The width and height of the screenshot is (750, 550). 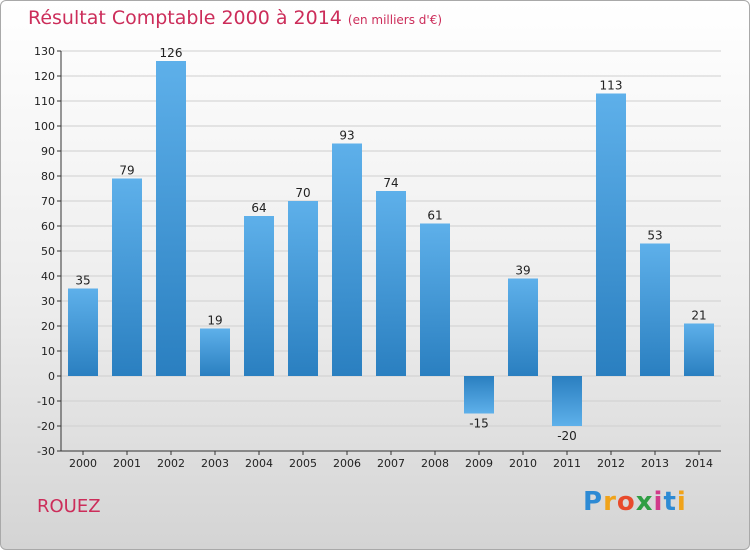 What do you see at coordinates (215, 463) in the screenshot?
I see `x-tick-label: 2003` at bounding box center [215, 463].